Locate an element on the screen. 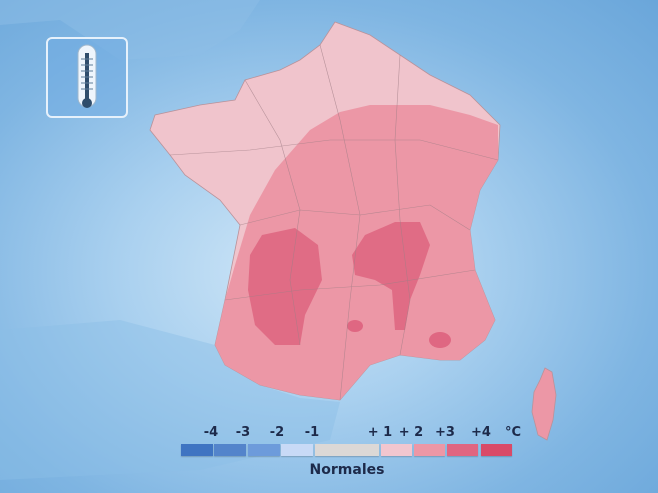  zone-plus3-southwest is located at coordinates (285, 286).